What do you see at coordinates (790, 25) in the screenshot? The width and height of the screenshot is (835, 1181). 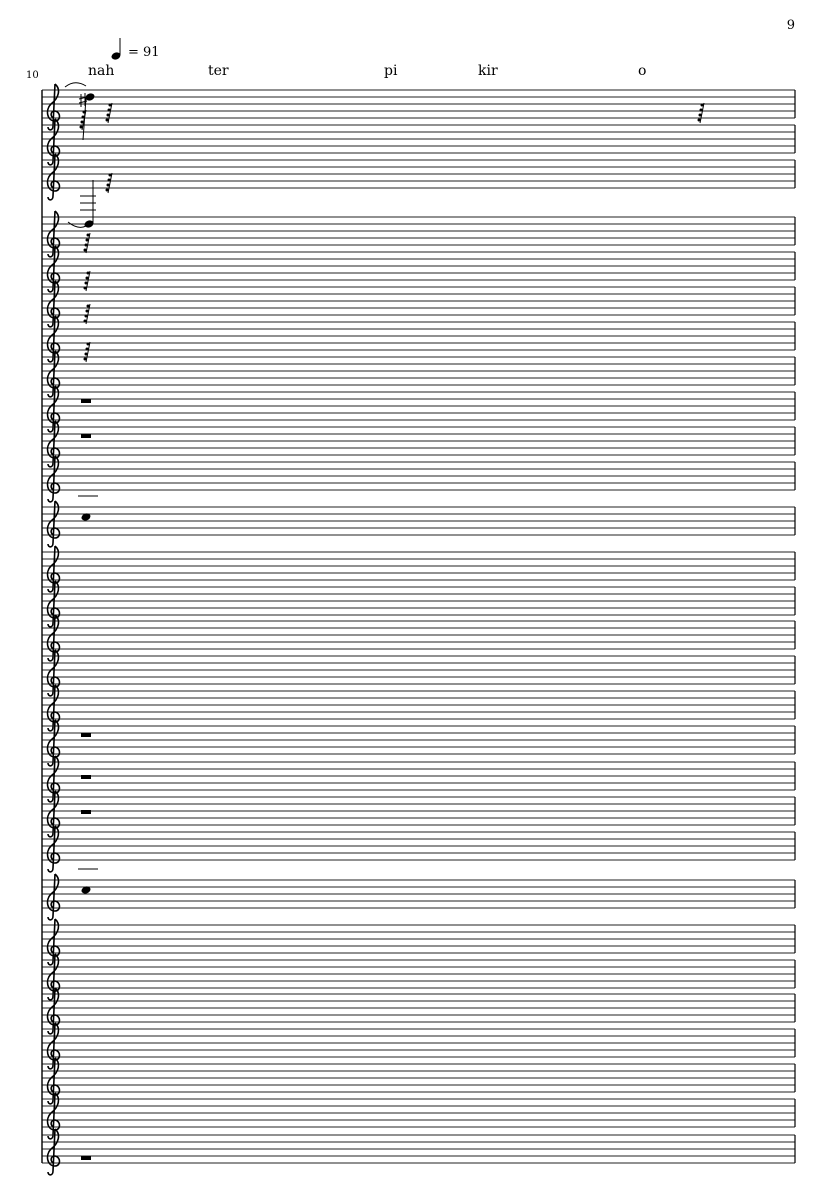 I see `page-number: 9` at bounding box center [790, 25].